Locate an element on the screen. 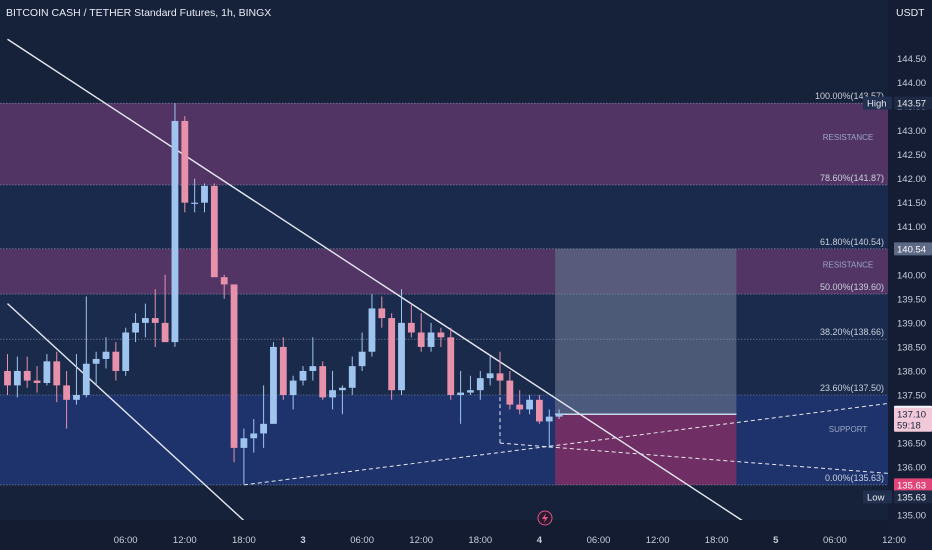 The width and height of the screenshot is (932, 550). time-tick-label: 3 is located at coordinates (302, 540).